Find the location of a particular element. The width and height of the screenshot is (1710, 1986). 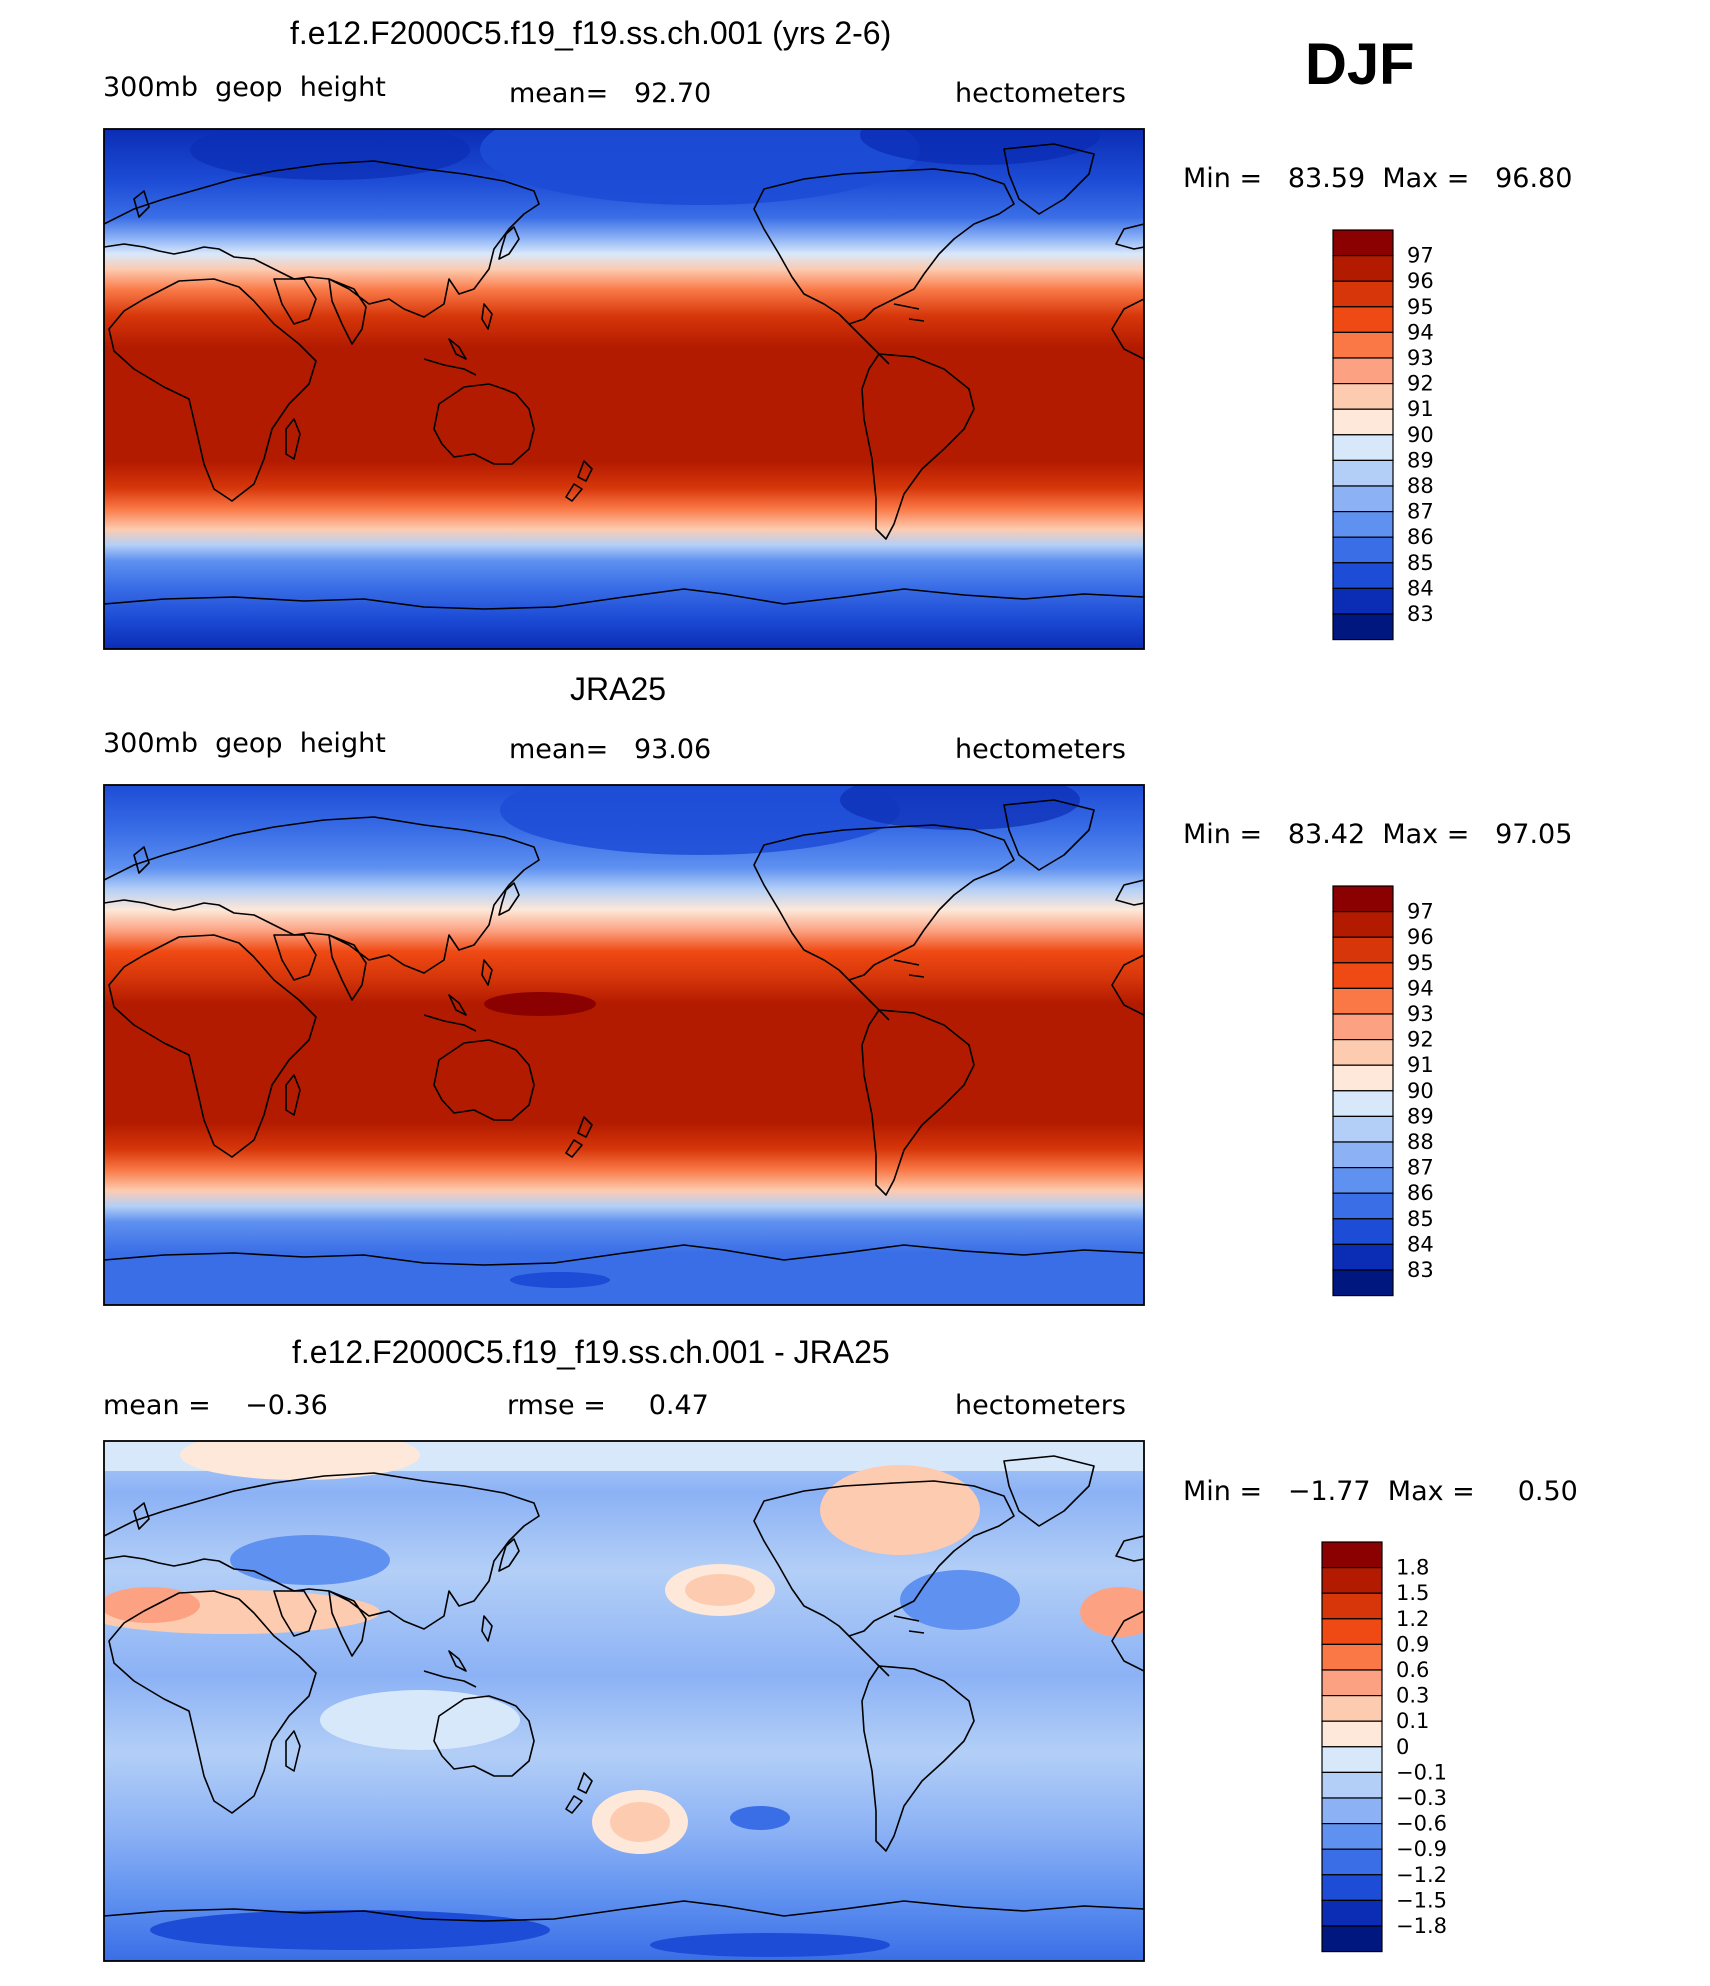

colorbar-label: −1.2 is located at coordinates (1421, 1875).